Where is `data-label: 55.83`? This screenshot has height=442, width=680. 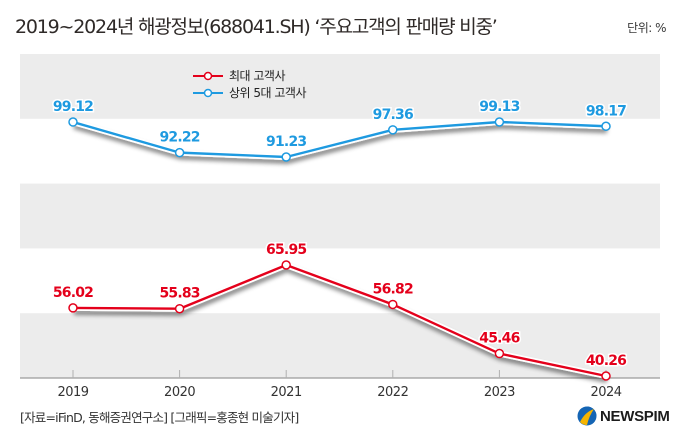
data-label: 55.83 is located at coordinates (179, 294).